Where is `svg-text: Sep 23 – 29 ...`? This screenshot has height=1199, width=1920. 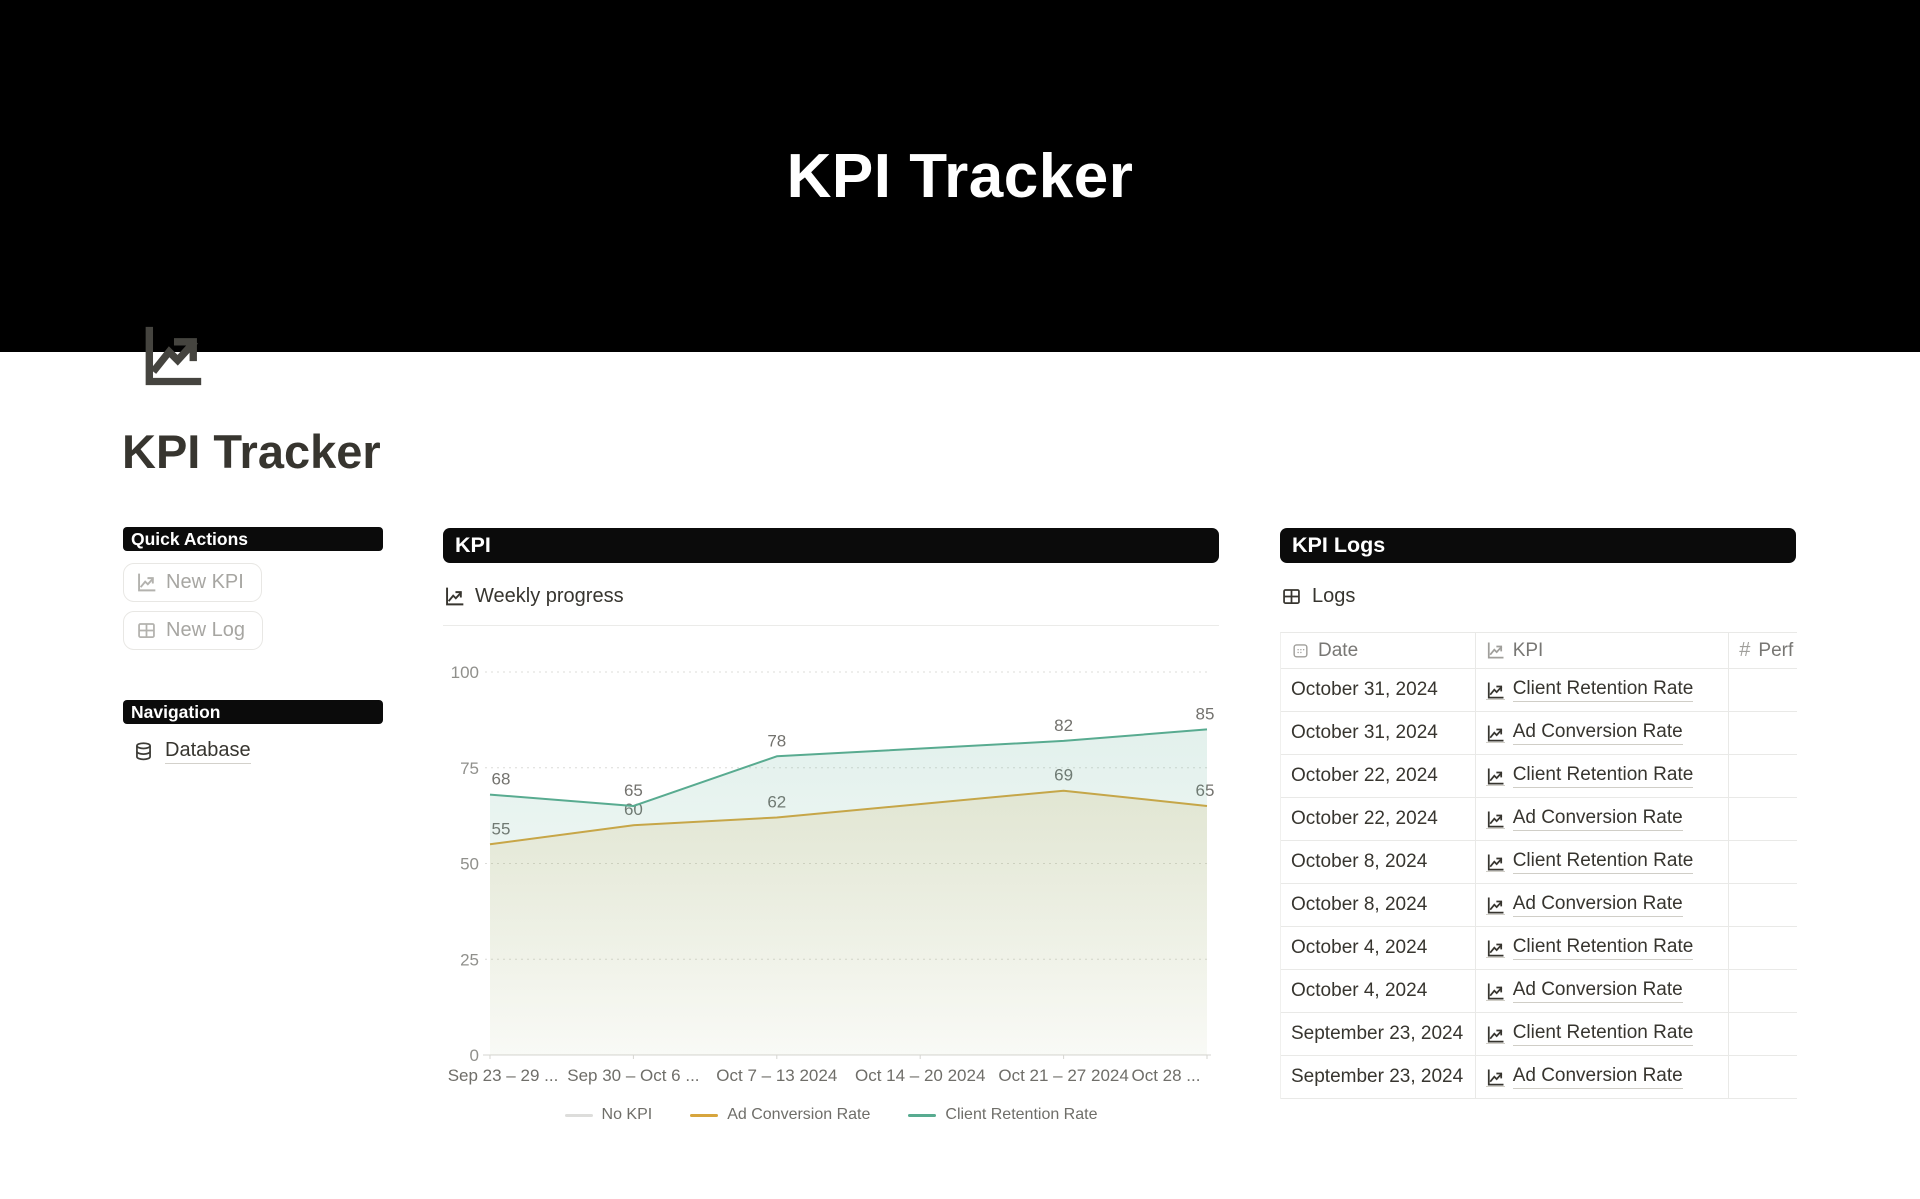
svg-text: Sep 23 – 29 ... is located at coordinates (503, 1075).